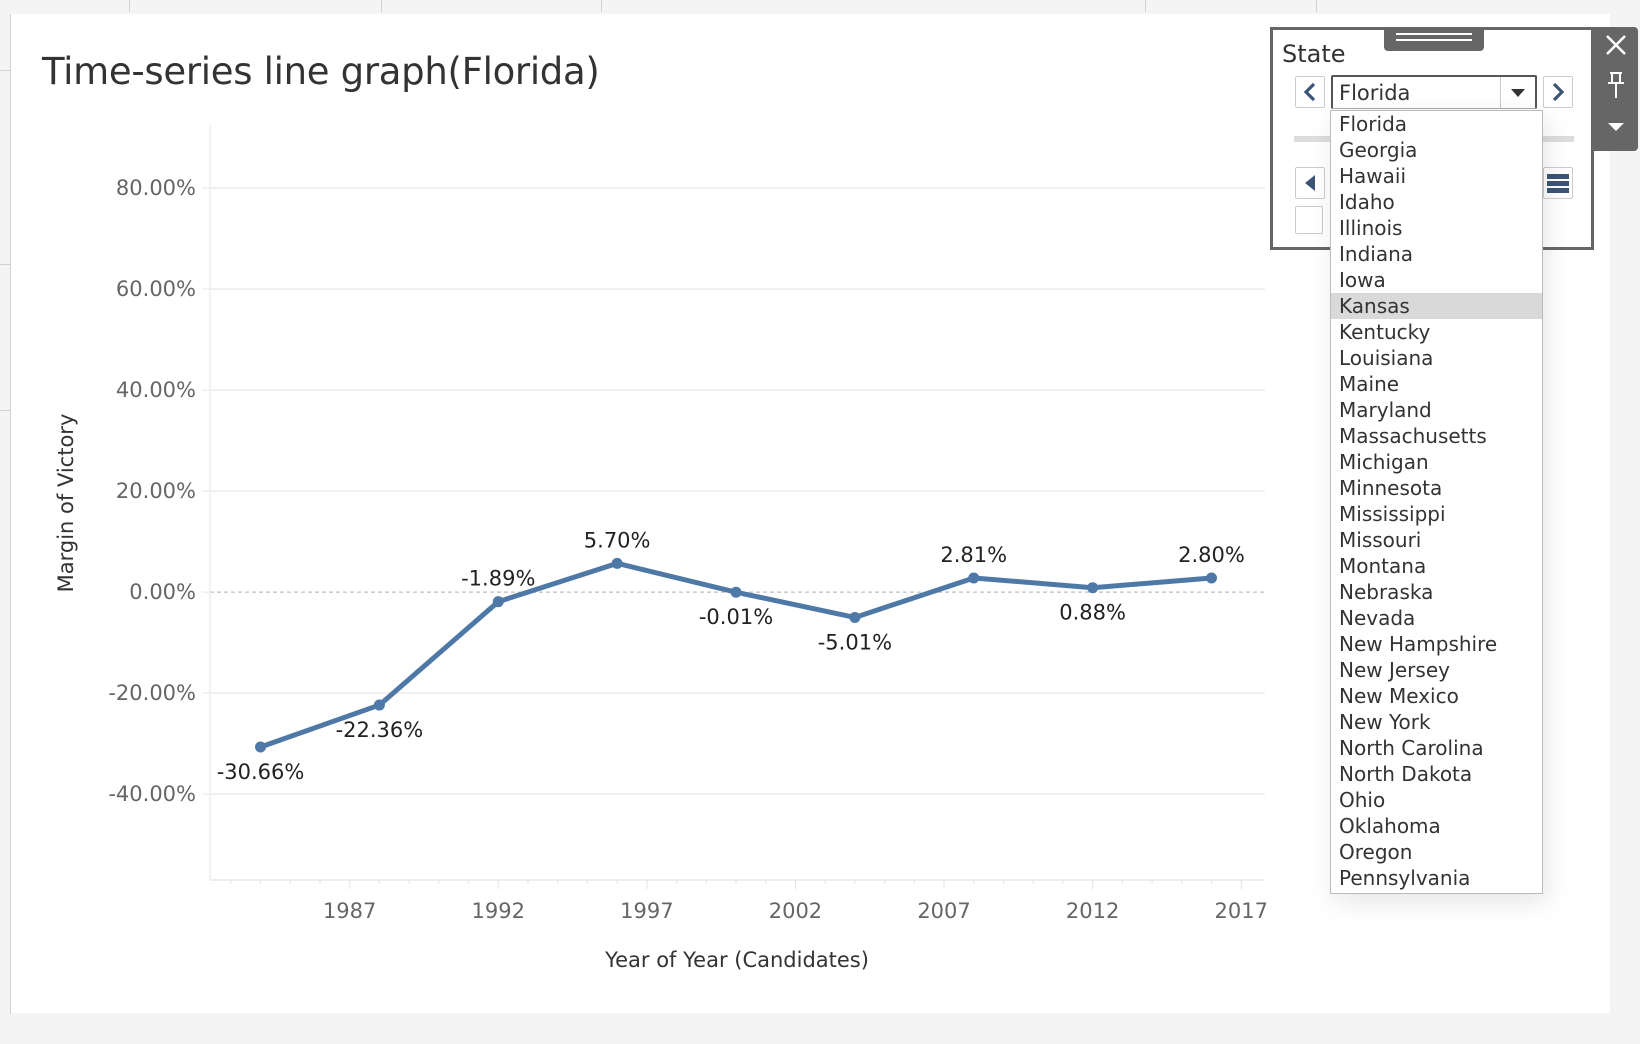 This screenshot has height=1044, width=1640. Describe the element at coordinates (1391, 488) in the screenshot. I see `dropdown-option: Minnesota` at that location.